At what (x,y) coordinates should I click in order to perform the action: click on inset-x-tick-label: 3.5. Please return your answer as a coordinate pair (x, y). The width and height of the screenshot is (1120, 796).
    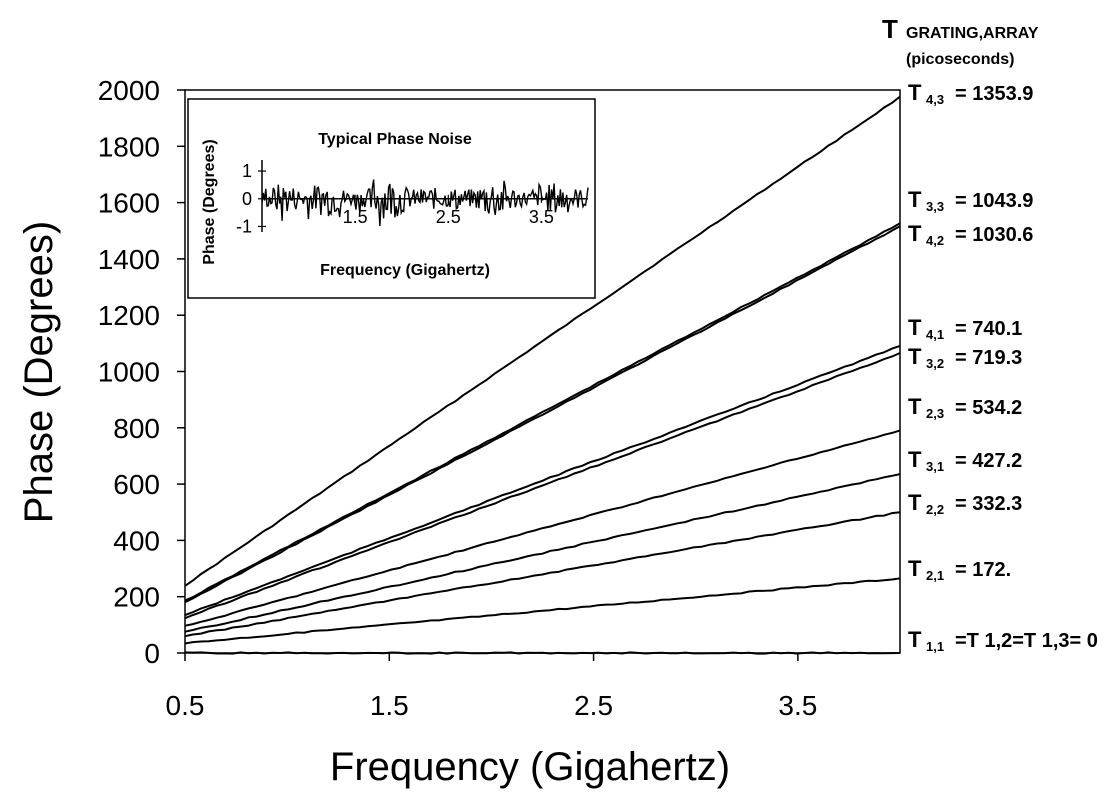
    Looking at the image, I should click on (541, 217).